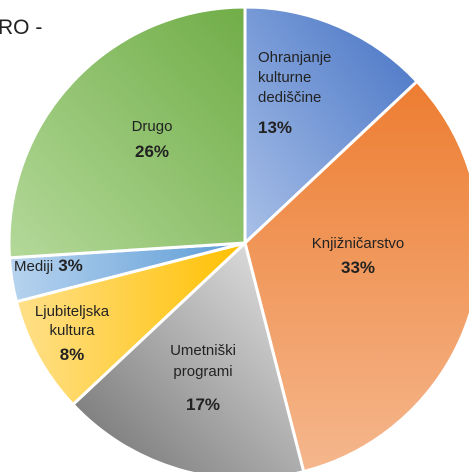 This screenshot has height=472, width=469. What do you see at coordinates (72, 330) in the screenshot?
I see `label-line: kultura` at bounding box center [72, 330].